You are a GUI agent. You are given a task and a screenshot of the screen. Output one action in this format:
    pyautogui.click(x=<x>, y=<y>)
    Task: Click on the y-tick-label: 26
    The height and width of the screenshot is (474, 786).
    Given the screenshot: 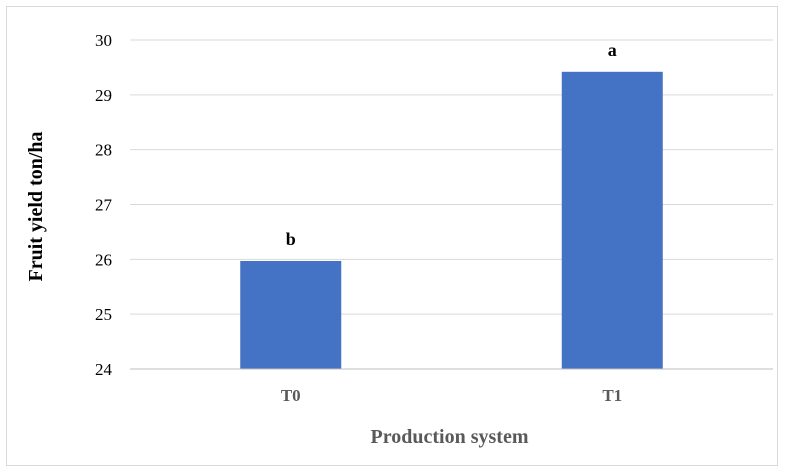 What is the action you would take?
    pyautogui.click(x=103, y=259)
    